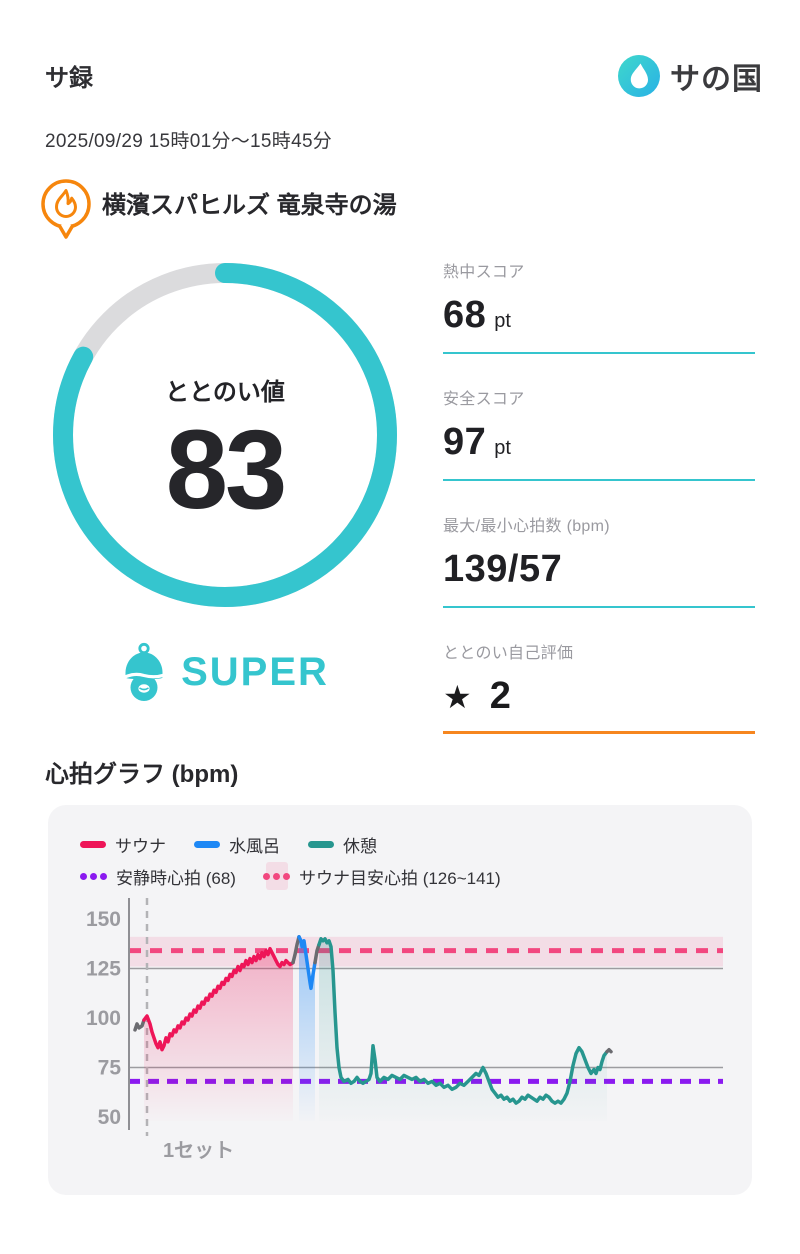  Describe the element at coordinates (360, 846) in the screenshot. I see `legend-label: 休憩` at that location.